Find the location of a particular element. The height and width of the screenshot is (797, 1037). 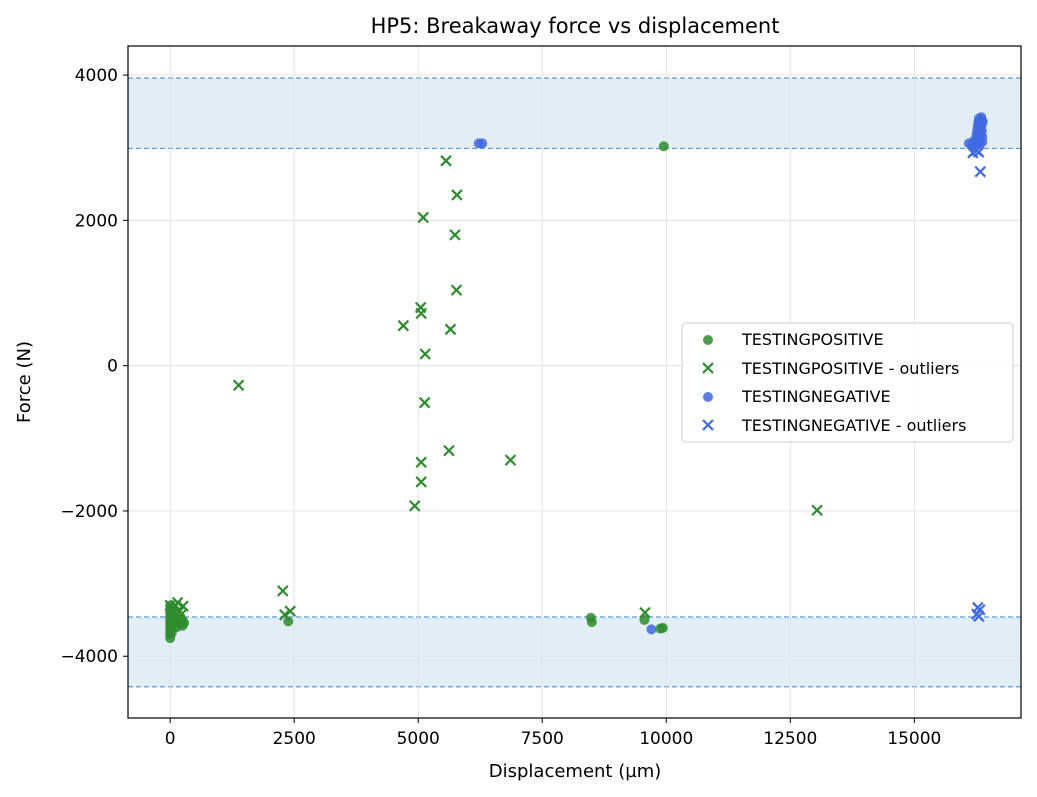

legend-box is located at coordinates (847, 382).